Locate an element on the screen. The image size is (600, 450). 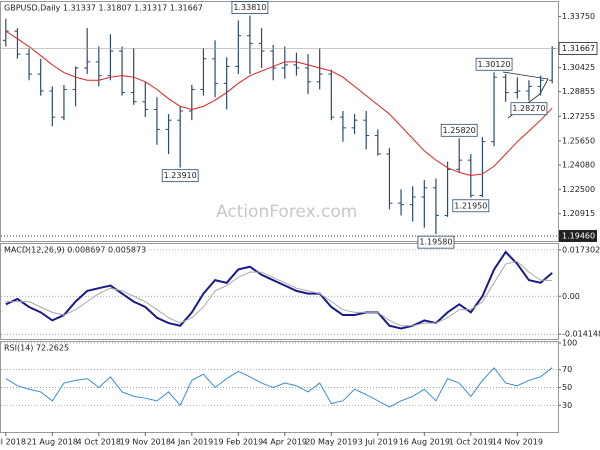
reference-box is located at coordinates (578, 236).